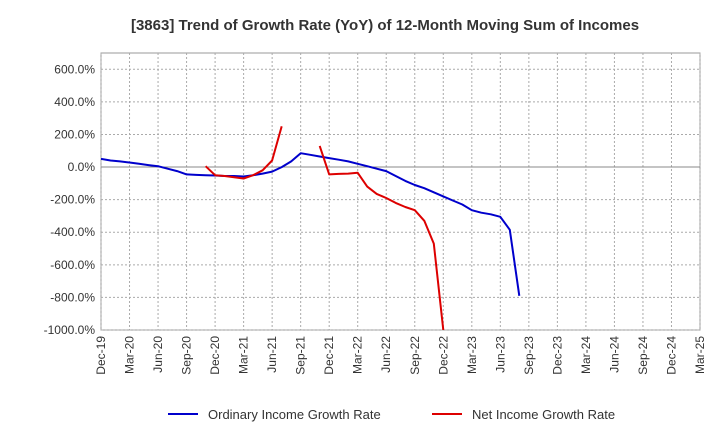 This screenshot has height=440, width=720. Describe the element at coordinates (101, 355) in the screenshot. I see `x-tick-label: Dec-19` at that location.